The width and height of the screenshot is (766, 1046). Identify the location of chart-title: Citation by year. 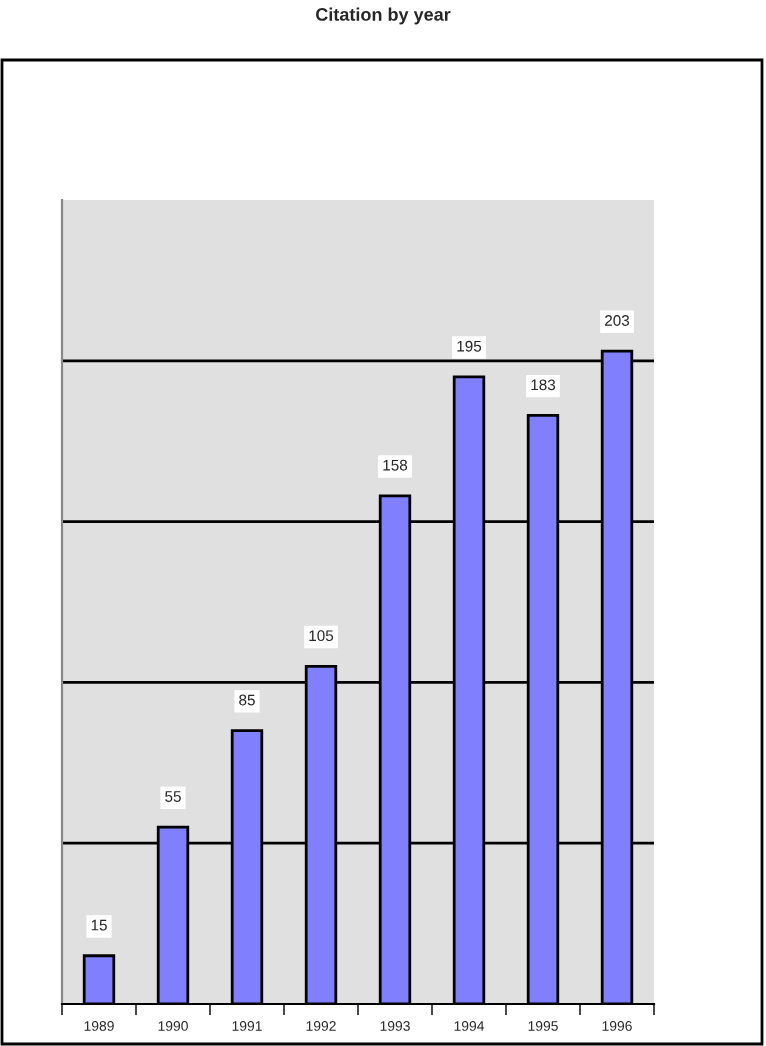
(383, 16).